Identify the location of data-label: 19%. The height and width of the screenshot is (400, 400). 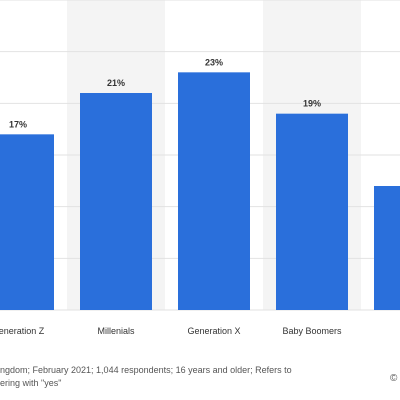
(312, 104).